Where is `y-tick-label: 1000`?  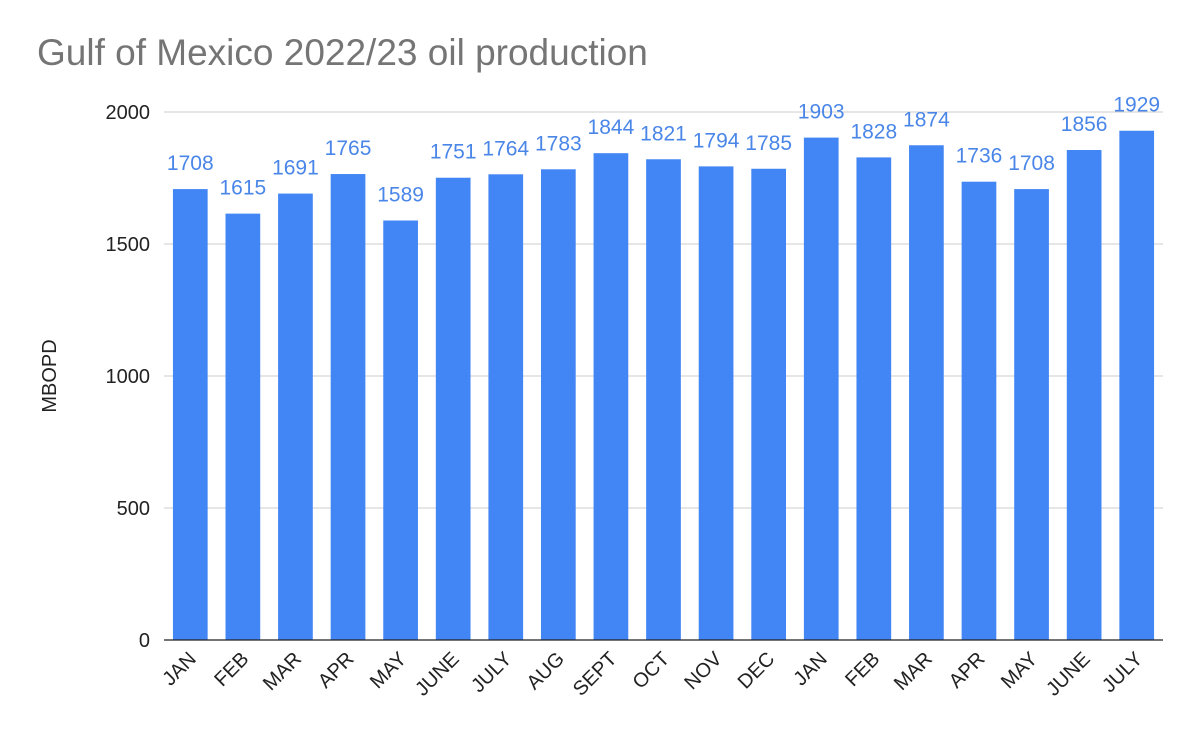
y-tick-label: 1000 is located at coordinates (128, 377).